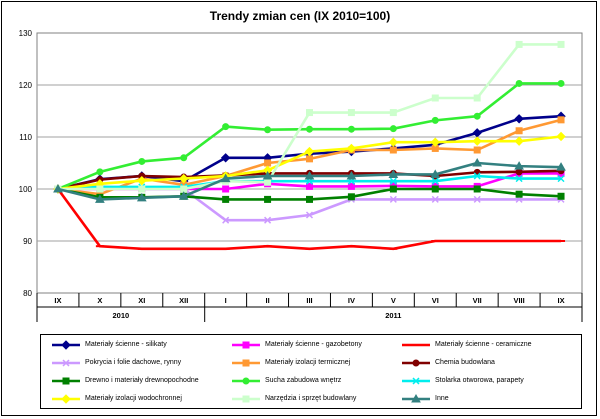  What do you see at coordinates (126, 344) in the screenshot?
I see `legend-label: Materiały ścienne - silikaty` at bounding box center [126, 344].